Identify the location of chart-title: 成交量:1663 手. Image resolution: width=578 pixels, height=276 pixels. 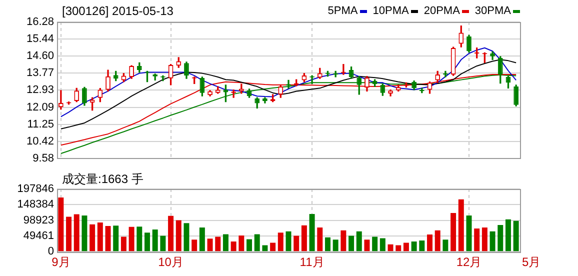
(103, 179).